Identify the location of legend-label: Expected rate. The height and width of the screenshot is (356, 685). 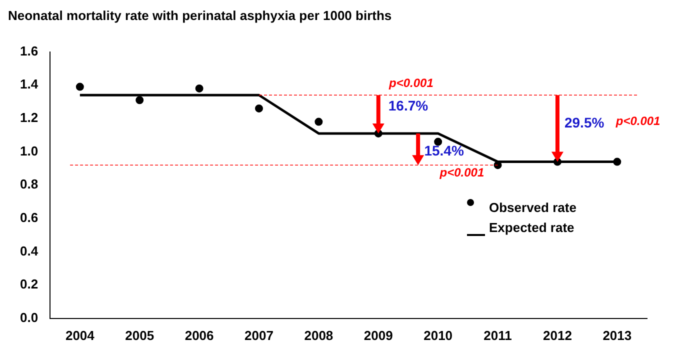
(532, 228).